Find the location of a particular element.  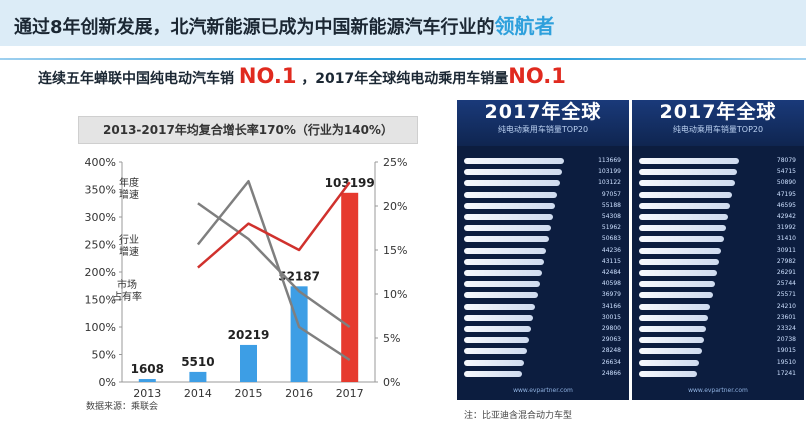

line-series-label: 行业 is located at coordinates (129, 239).